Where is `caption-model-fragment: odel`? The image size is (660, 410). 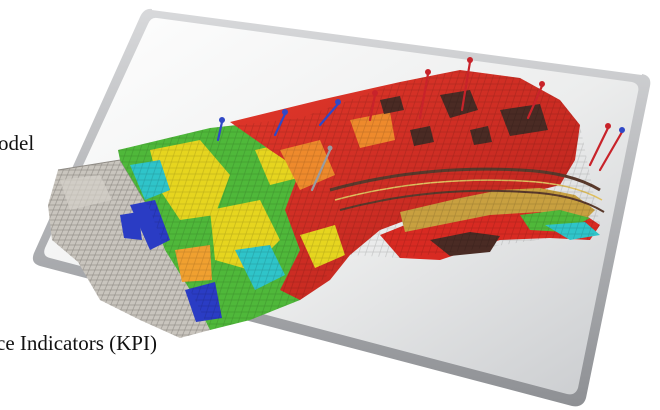
caption-model-fragment: odel is located at coordinates (17, 143).